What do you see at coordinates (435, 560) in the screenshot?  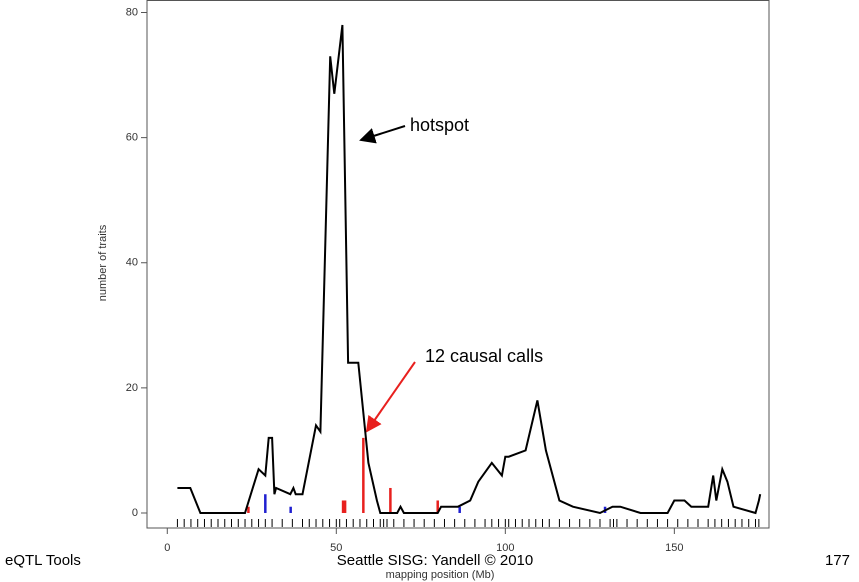 I see `footer-center: Seattle SISG: Yandell © 2010` at bounding box center [435, 560].